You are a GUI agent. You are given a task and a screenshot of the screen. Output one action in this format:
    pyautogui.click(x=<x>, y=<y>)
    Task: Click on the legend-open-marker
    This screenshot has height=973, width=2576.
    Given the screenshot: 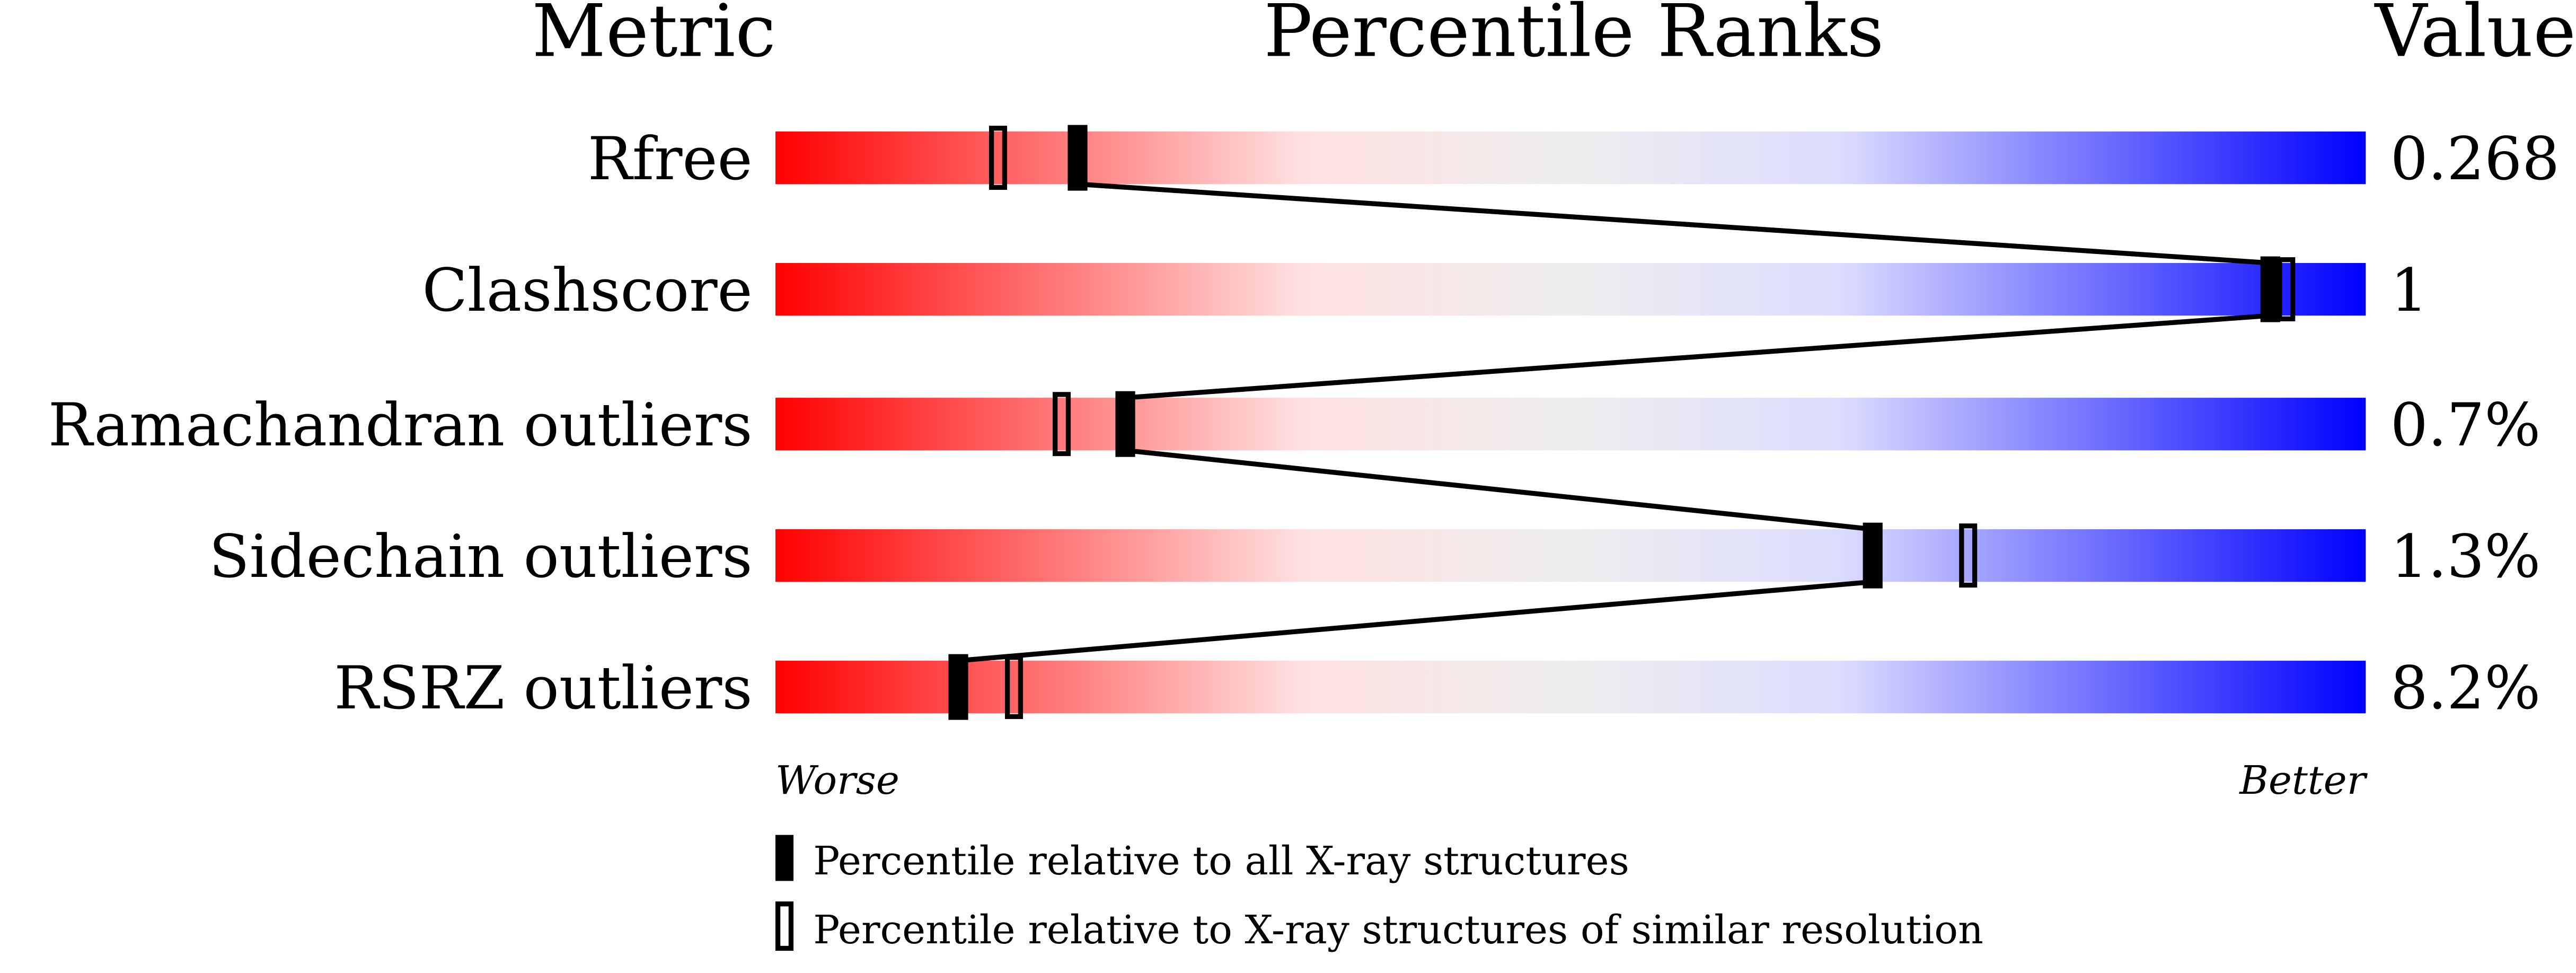 What is the action you would take?
    pyautogui.click(x=784, y=926)
    